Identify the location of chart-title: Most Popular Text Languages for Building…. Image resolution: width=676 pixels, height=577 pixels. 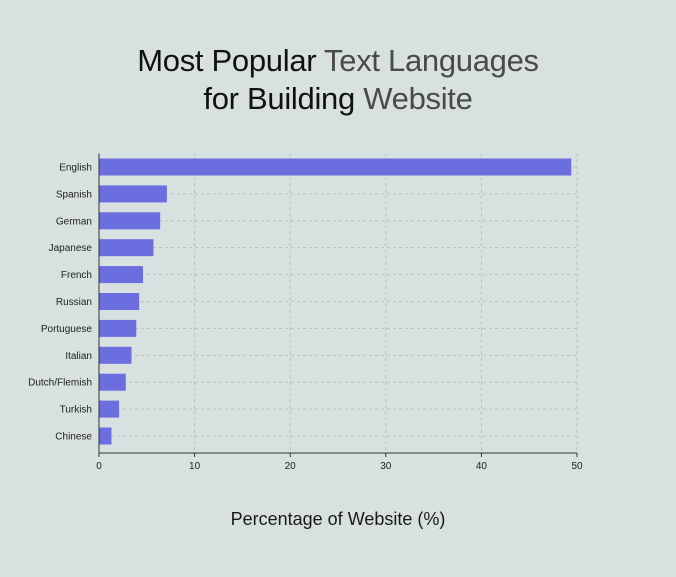
(338, 80).